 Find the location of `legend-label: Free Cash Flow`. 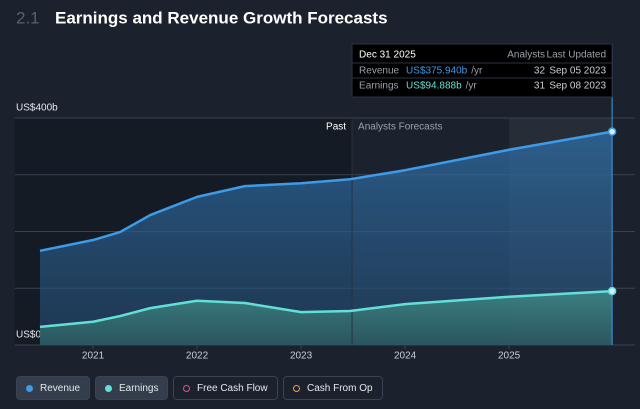

legend-label: Free Cash Flow is located at coordinates (232, 388).